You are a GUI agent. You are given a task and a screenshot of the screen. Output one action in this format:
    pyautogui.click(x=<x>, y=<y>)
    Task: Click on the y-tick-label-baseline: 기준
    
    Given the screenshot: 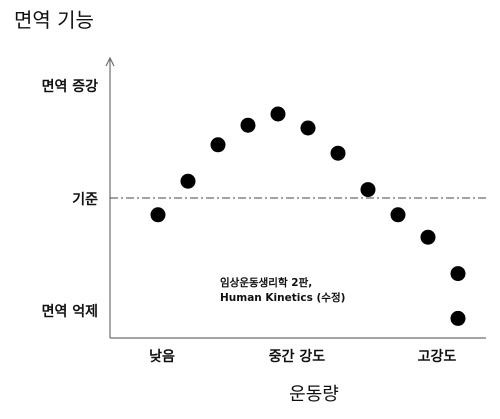 What is the action you would take?
    pyautogui.click(x=85, y=200)
    